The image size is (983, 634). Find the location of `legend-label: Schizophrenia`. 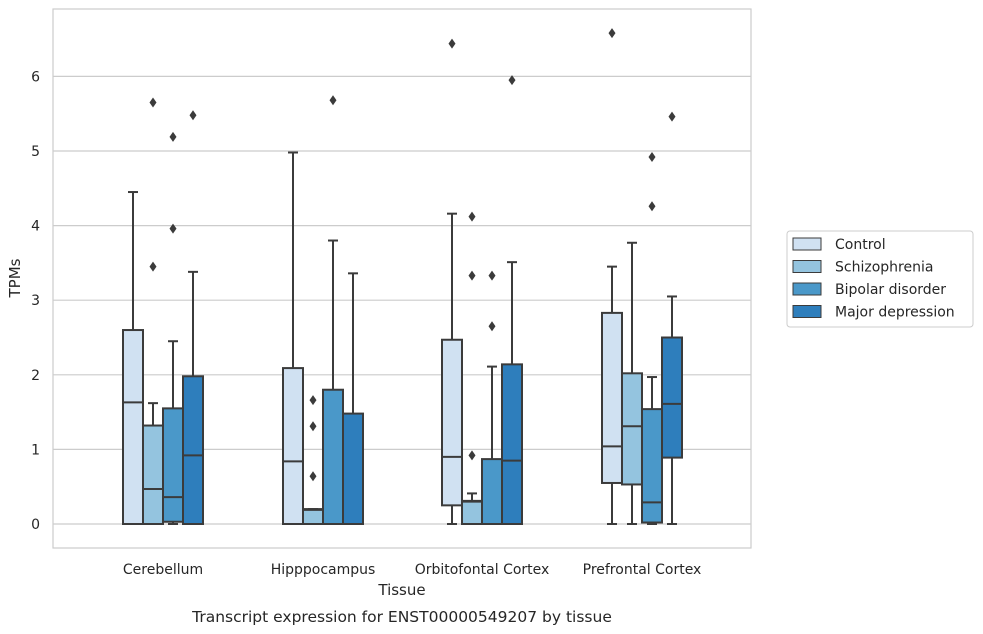

legend-label: Schizophrenia is located at coordinates (884, 268).